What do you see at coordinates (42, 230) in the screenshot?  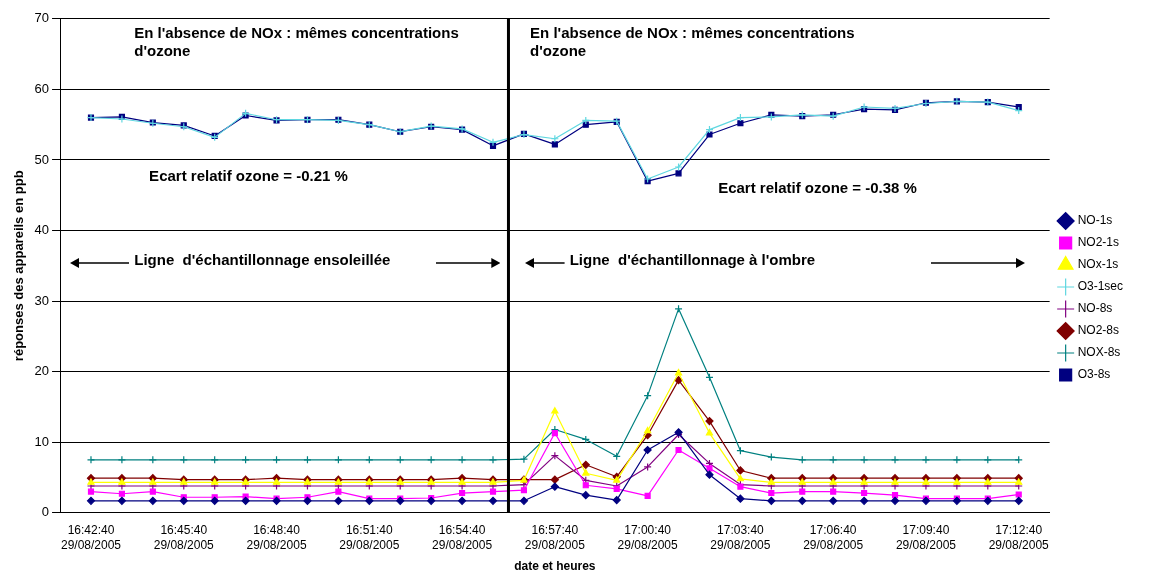 I see `y-tick-label: 40` at bounding box center [42, 230].